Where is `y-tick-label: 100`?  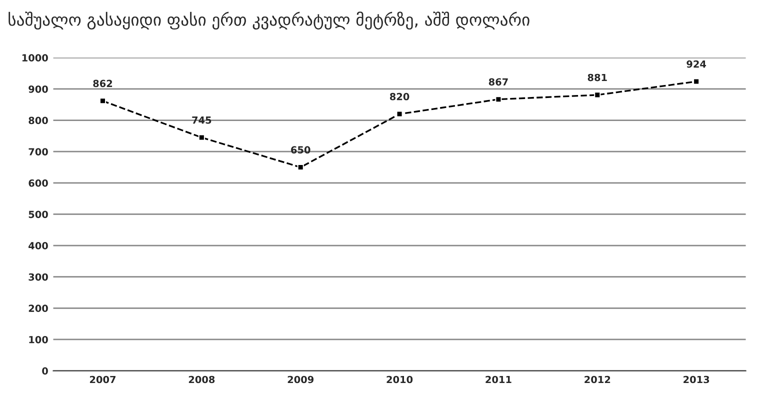 y-tick-label: 100 is located at coordinates (38, 340).